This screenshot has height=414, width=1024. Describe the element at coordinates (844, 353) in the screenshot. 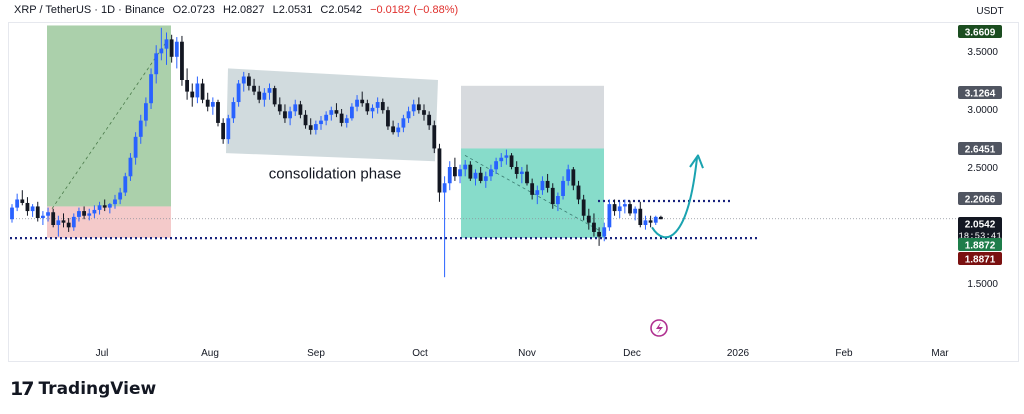

I see `x-tick-label: Feb` at that location.